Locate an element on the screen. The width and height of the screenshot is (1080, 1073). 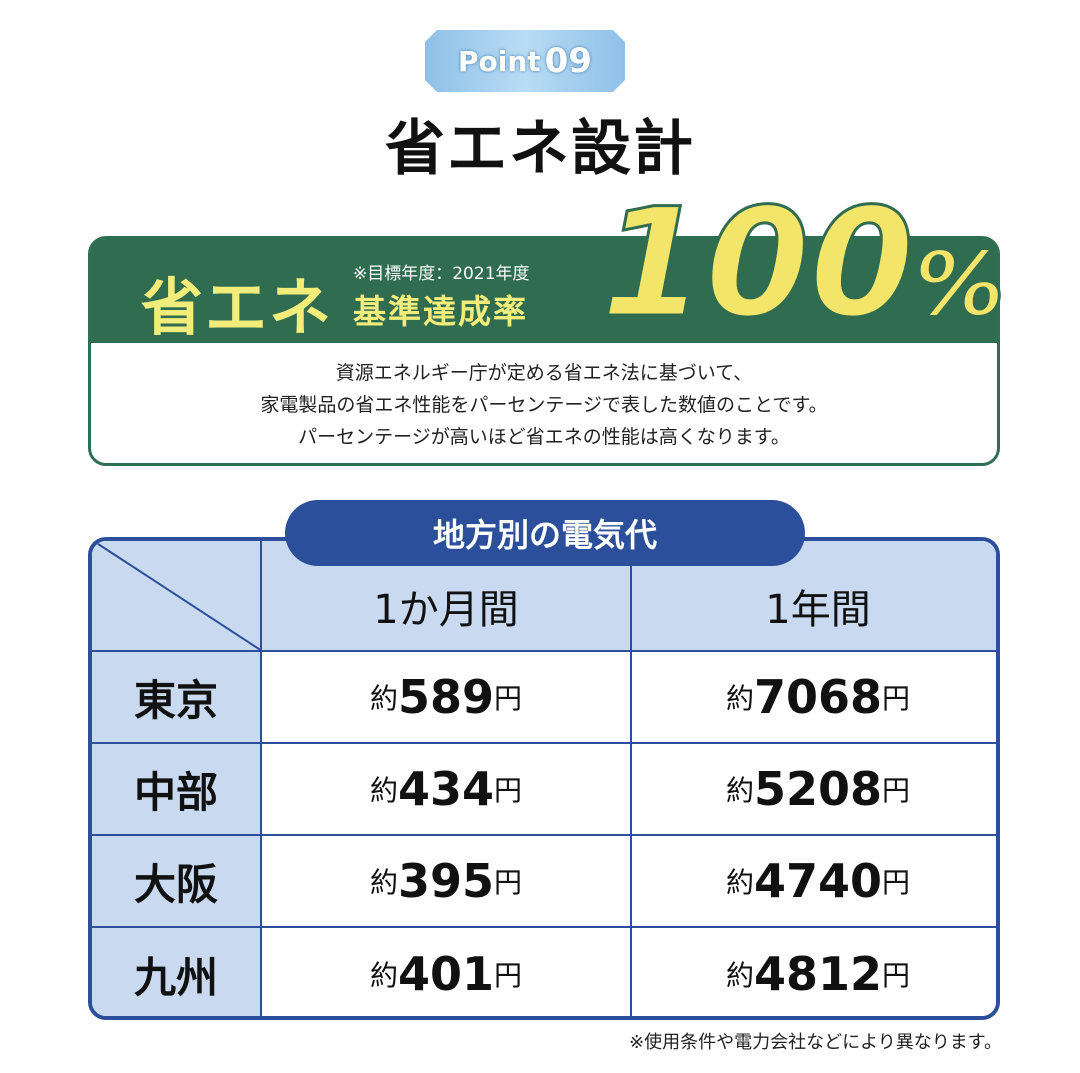
yearly-cost-value: 4740 is located at coordinates (818, 881).